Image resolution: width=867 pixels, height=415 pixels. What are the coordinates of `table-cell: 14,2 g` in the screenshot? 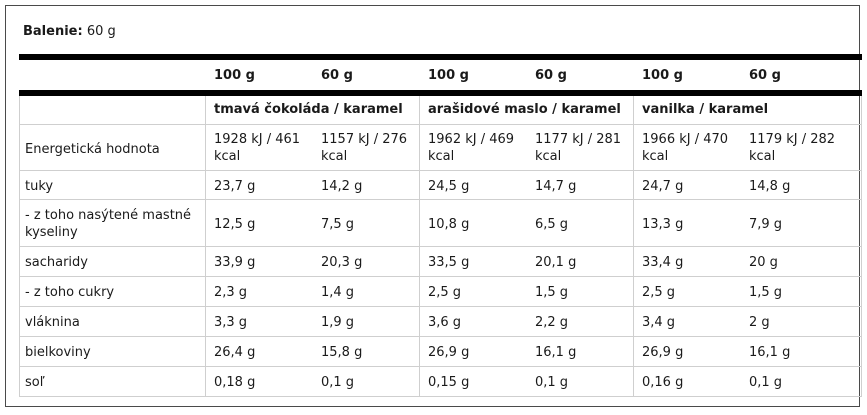 It's located at (342, 186).